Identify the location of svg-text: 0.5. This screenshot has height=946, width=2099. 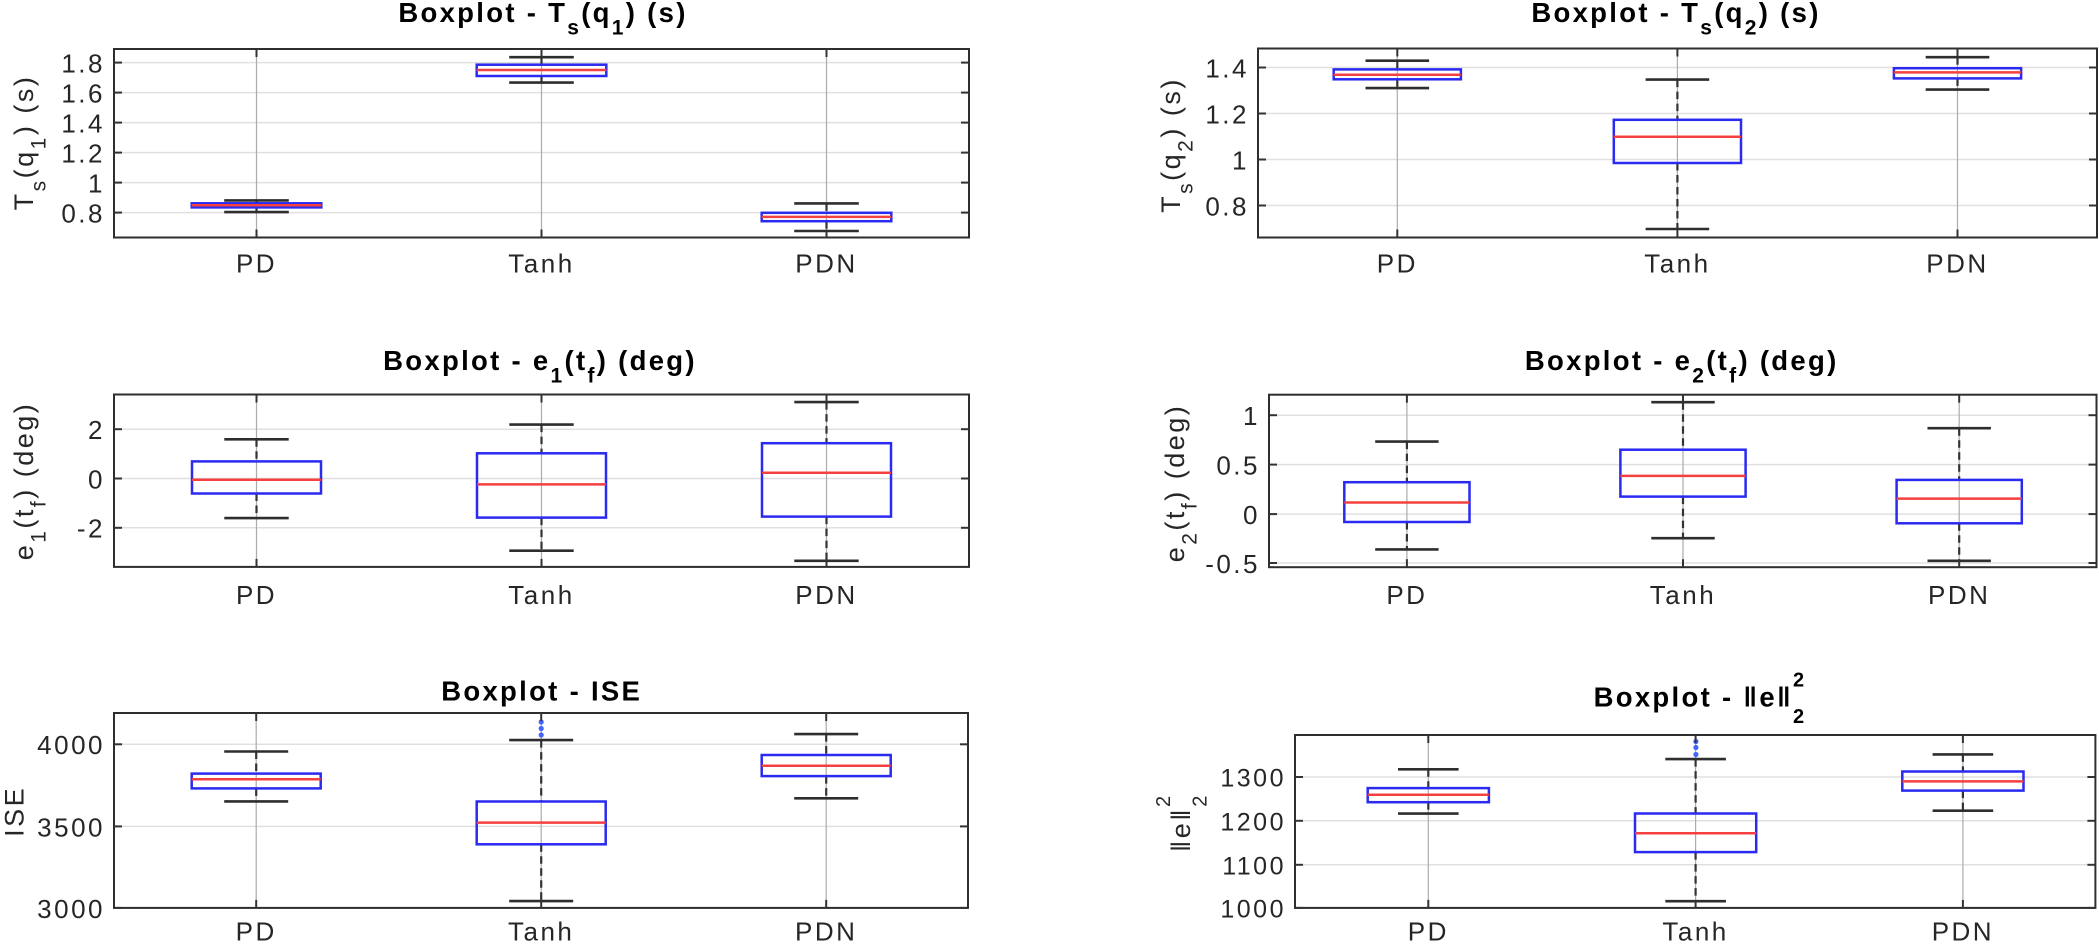
(1238, 466).